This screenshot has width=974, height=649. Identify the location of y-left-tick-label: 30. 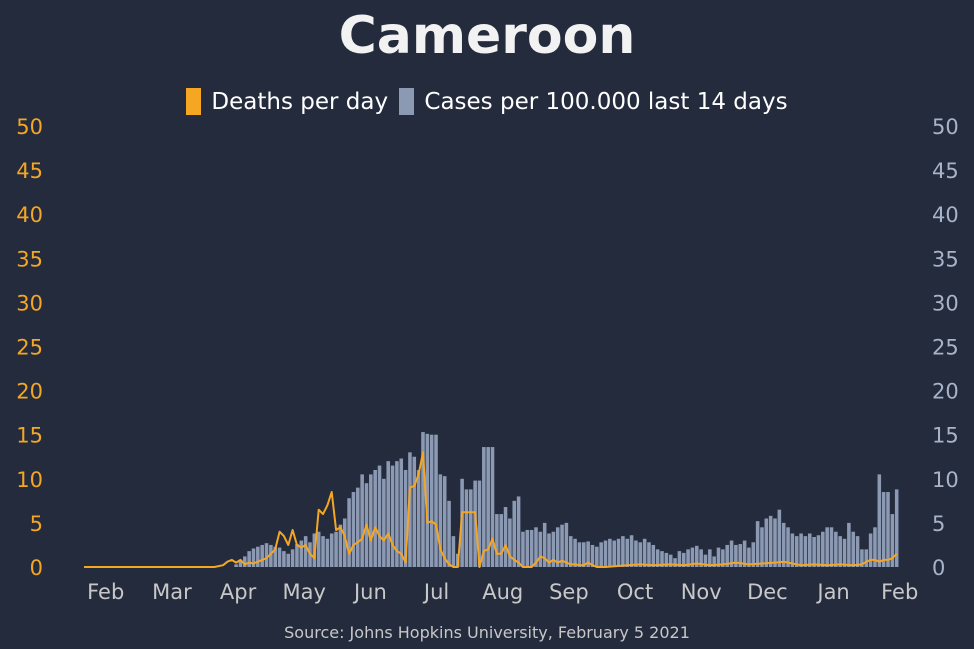
(29, 303).